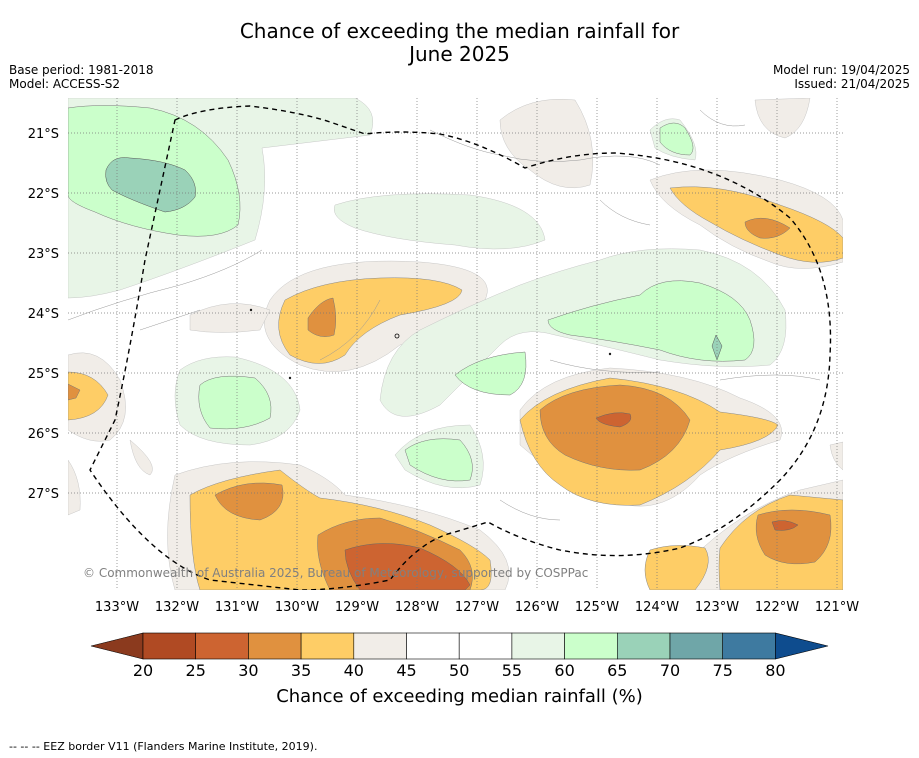 The image size is (919, 758). What do you see at coordinates (723, 670) in the screenshot?
I see `colorbar-tick-label: 75` at bounding box center [723, 670].